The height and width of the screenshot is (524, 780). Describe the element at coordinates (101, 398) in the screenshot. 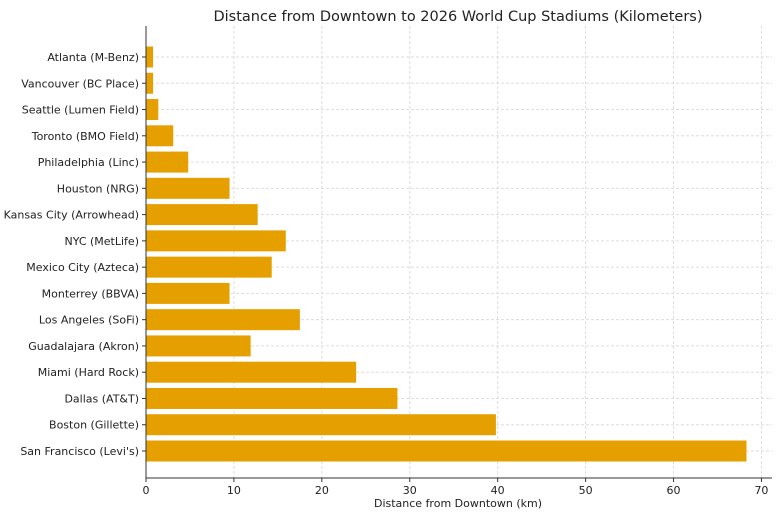

I see `y-tick-label: Dallas (AT&T)` at that location.